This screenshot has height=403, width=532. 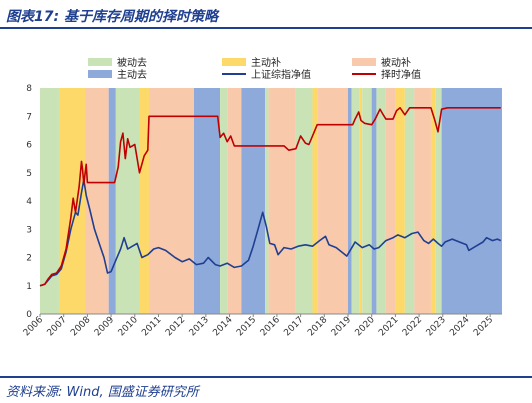 What do you see at coordinates (266, 377) in the screenshot?
I see `source-rule` at bounding box center [266, 377].